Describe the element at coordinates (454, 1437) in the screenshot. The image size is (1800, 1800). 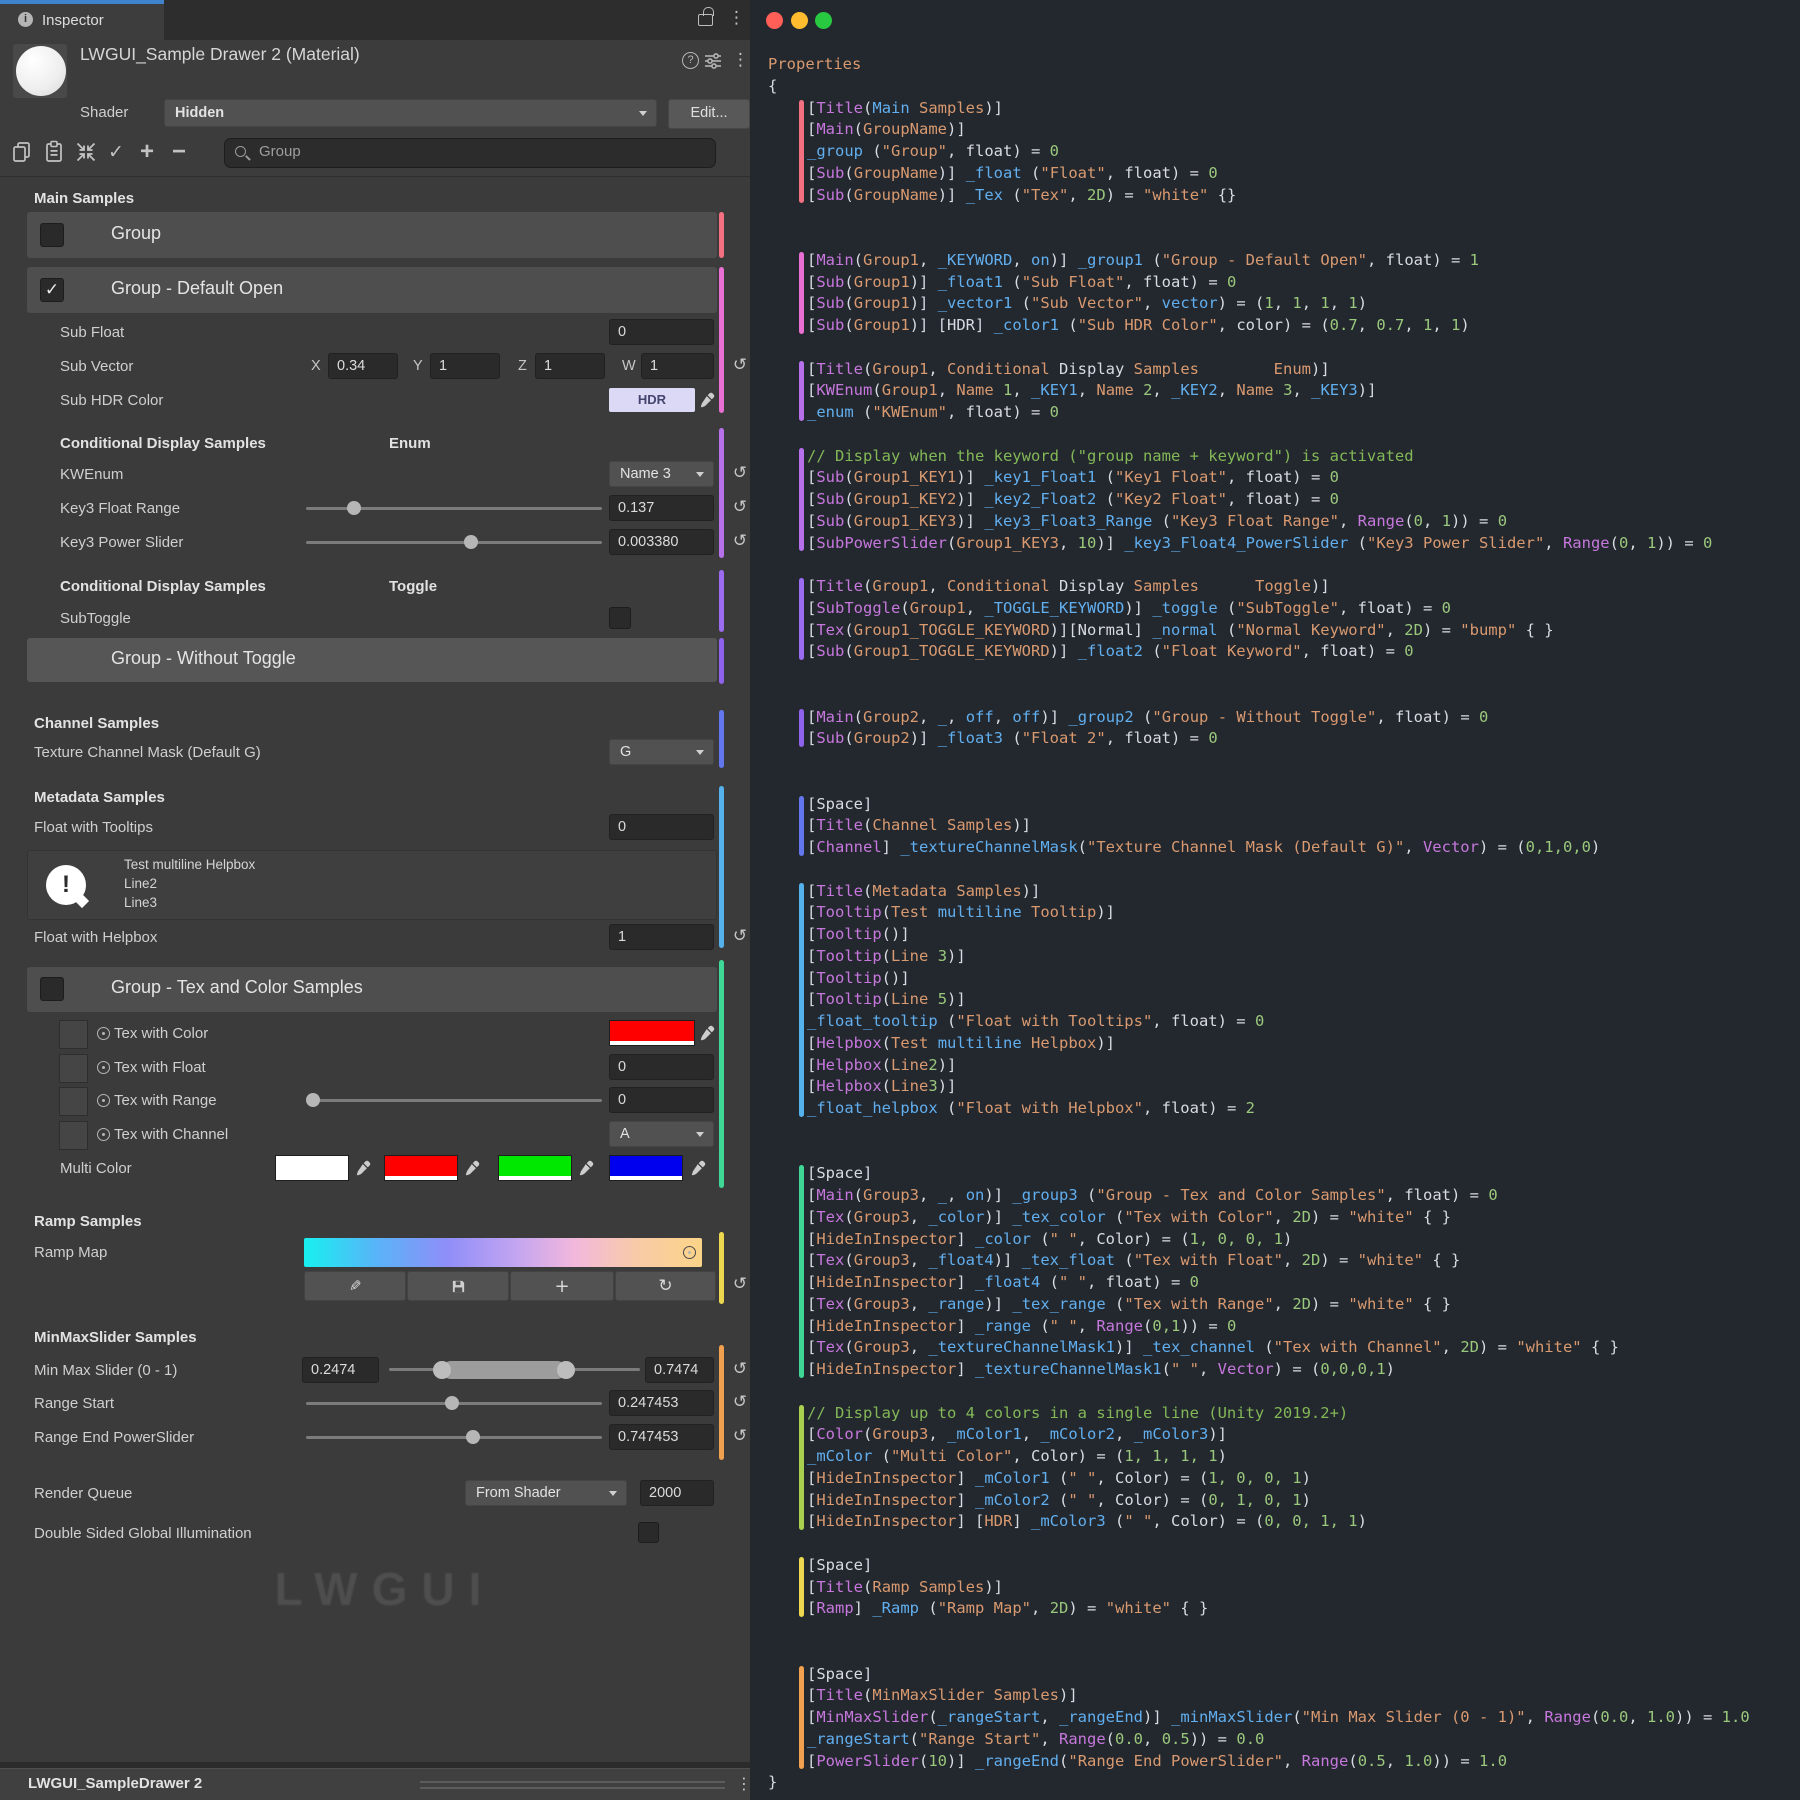
I see `range-end-slider` at that location.